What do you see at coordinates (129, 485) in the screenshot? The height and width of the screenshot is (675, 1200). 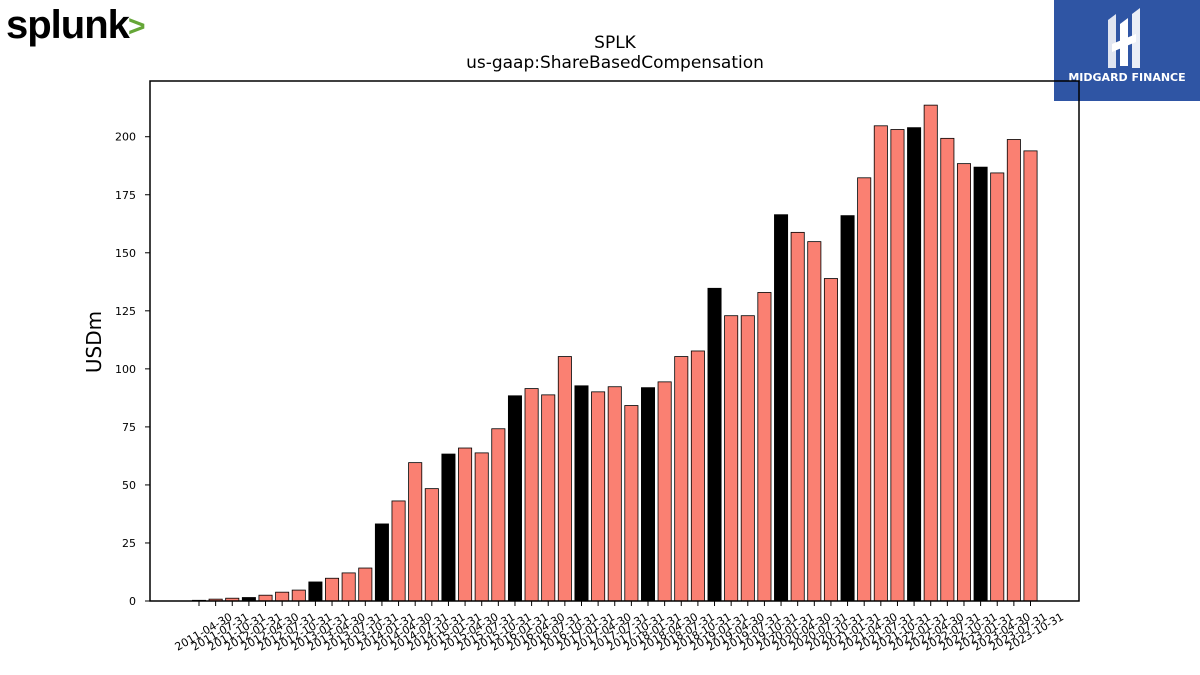 I see `y-tick-label: 50` at bounding box center [129, 485].